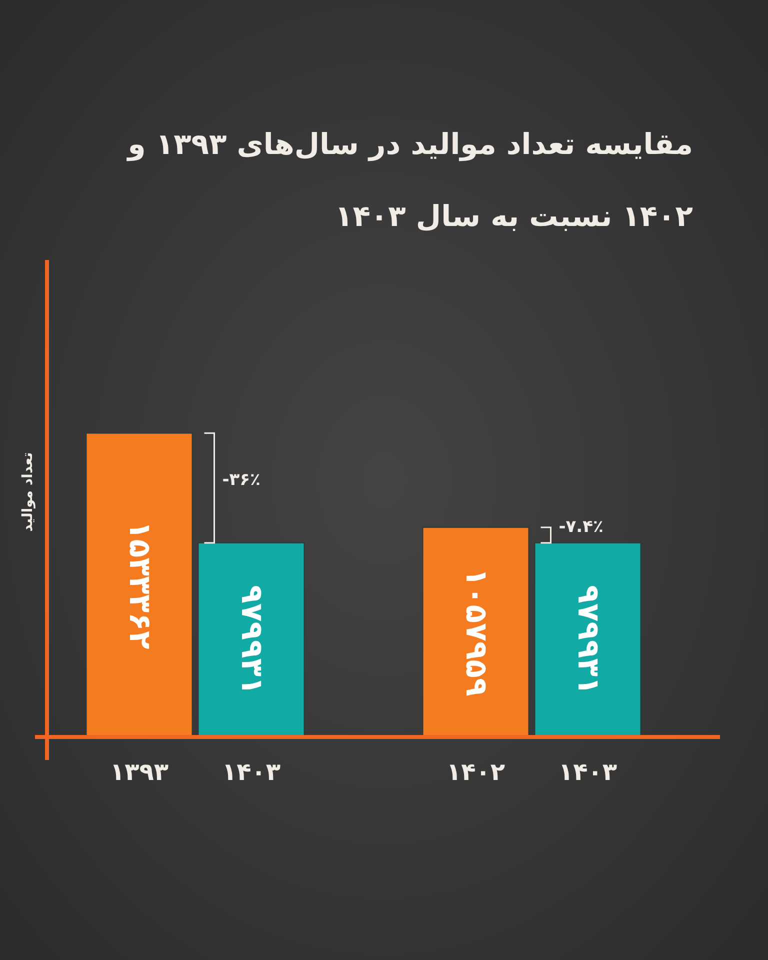 This screenshot has height=960, width=768. I want to click on chart-title: مقایسه تعداد موالید در سال‌های ۱۳۹۳ و ۱۴۰۲ نسبت به سال ۱۴۰۳, so click(410, 180).